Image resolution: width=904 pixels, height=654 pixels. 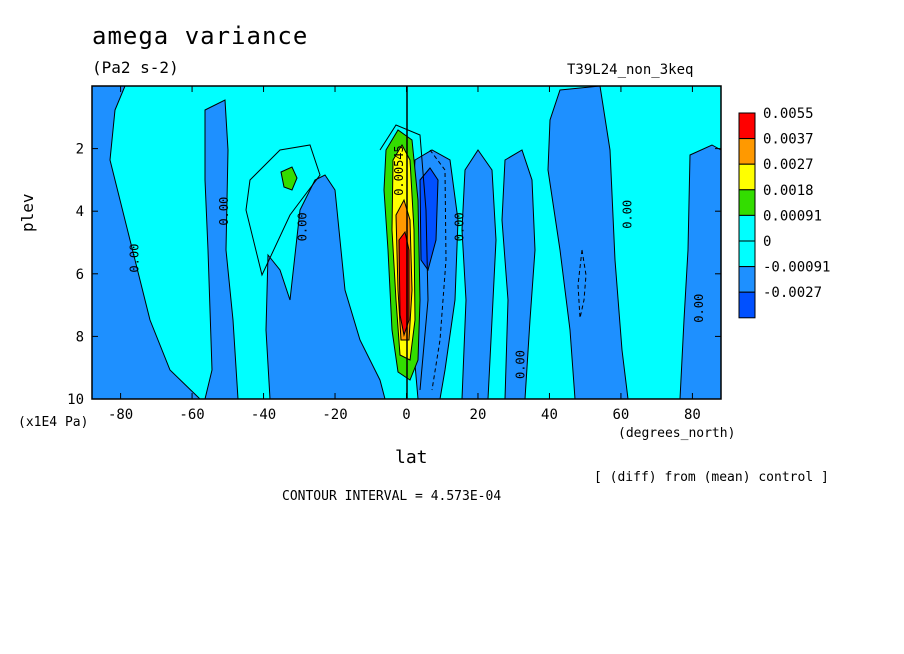 I want to click on x-tick-label: 0, so click(x=406, y=415).